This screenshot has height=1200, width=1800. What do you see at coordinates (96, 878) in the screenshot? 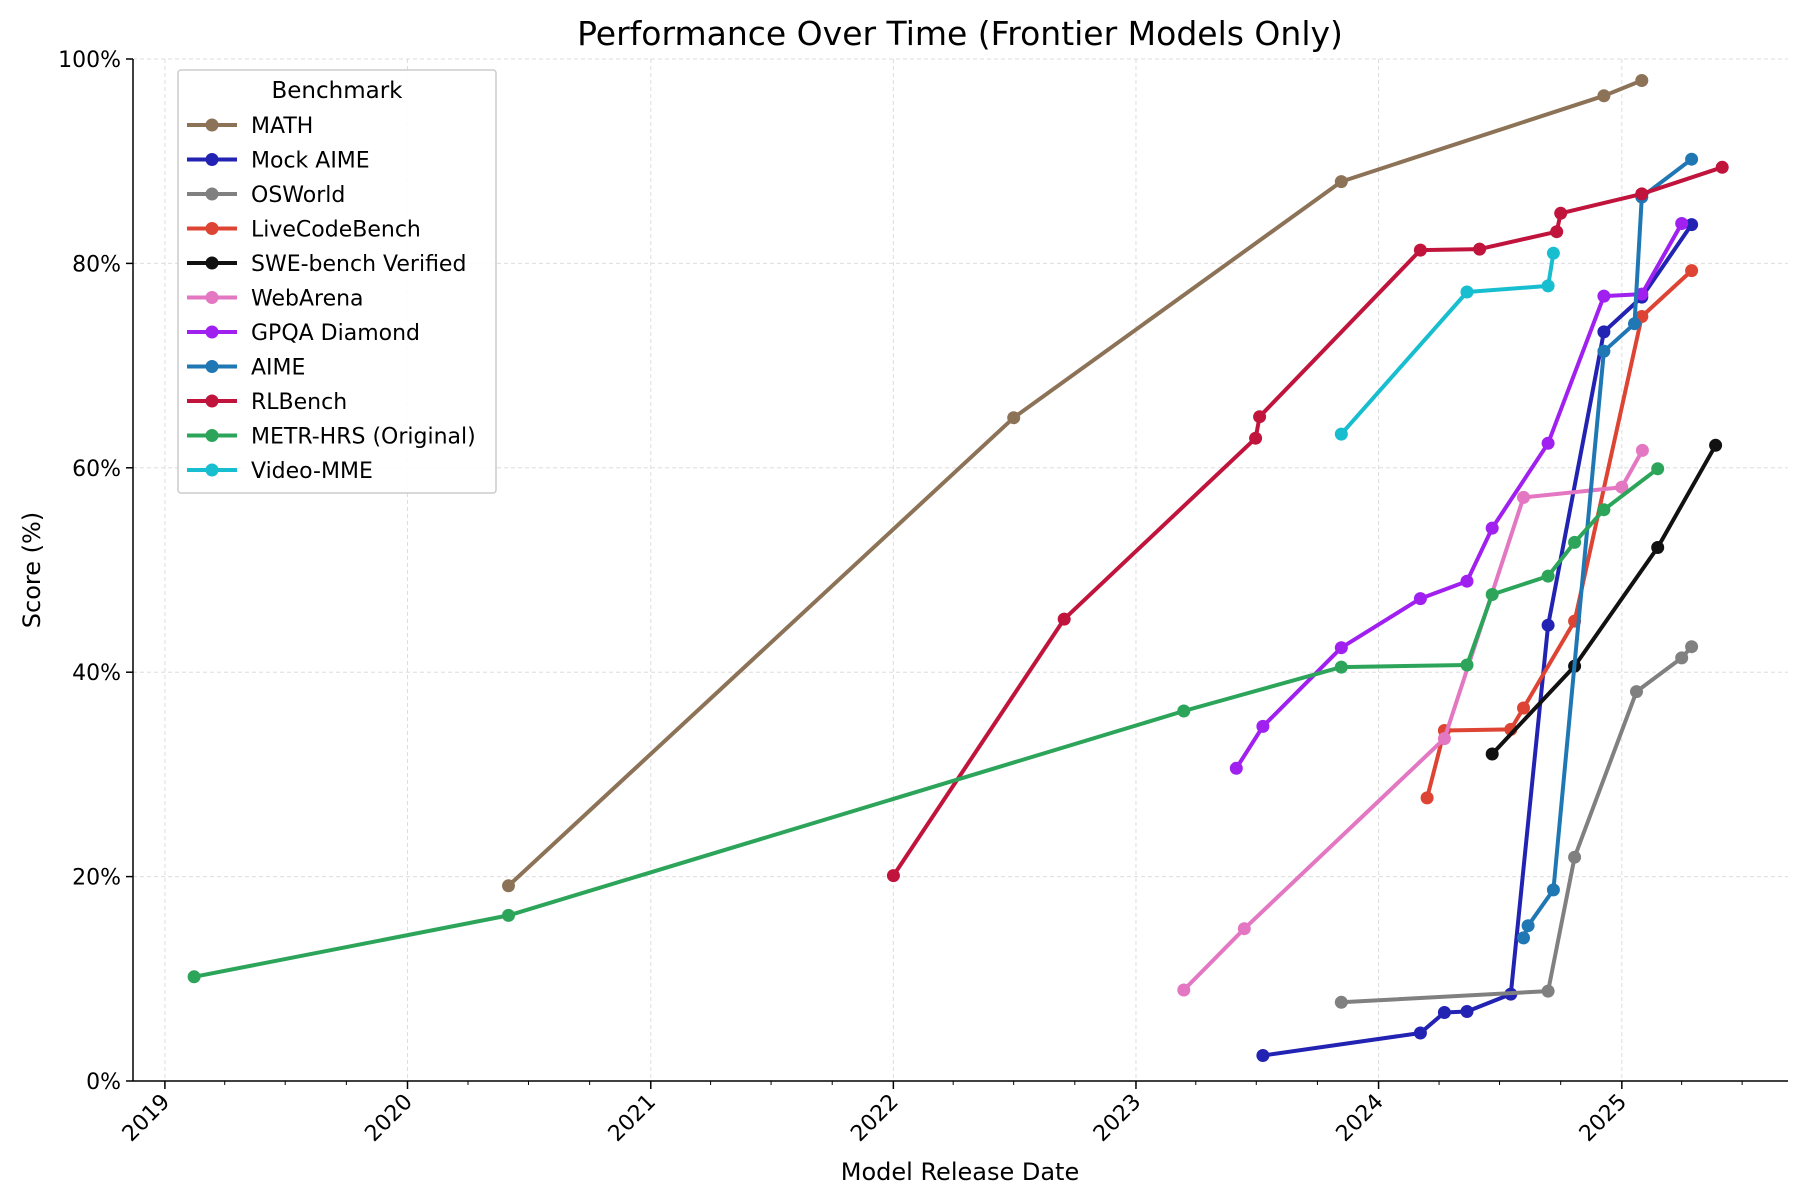
I see `y-tick-label: 20%` at bounding box center [96, 878].